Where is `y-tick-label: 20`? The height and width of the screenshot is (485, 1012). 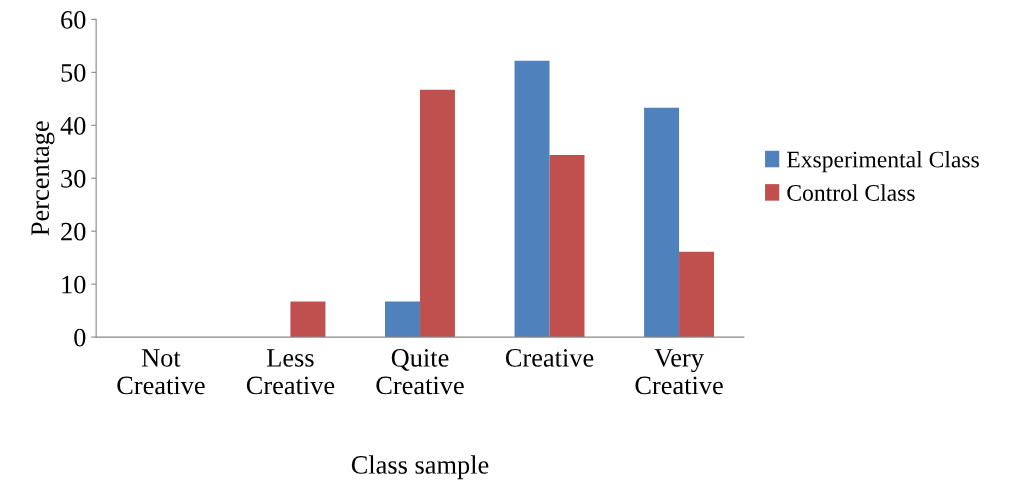 y-tick-label: 20 is located at coordinates (73, 231).